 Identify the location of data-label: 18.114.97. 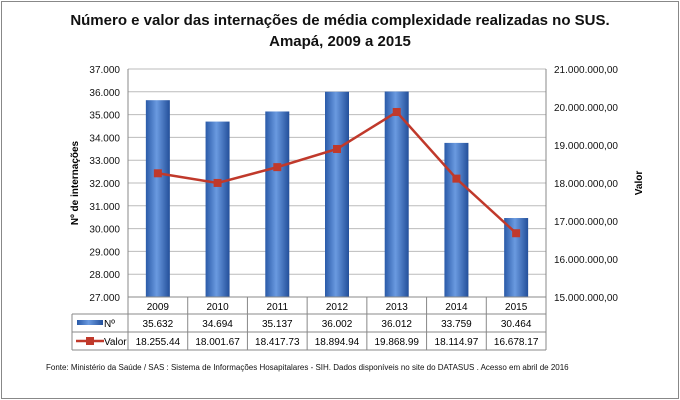
(457, 342).